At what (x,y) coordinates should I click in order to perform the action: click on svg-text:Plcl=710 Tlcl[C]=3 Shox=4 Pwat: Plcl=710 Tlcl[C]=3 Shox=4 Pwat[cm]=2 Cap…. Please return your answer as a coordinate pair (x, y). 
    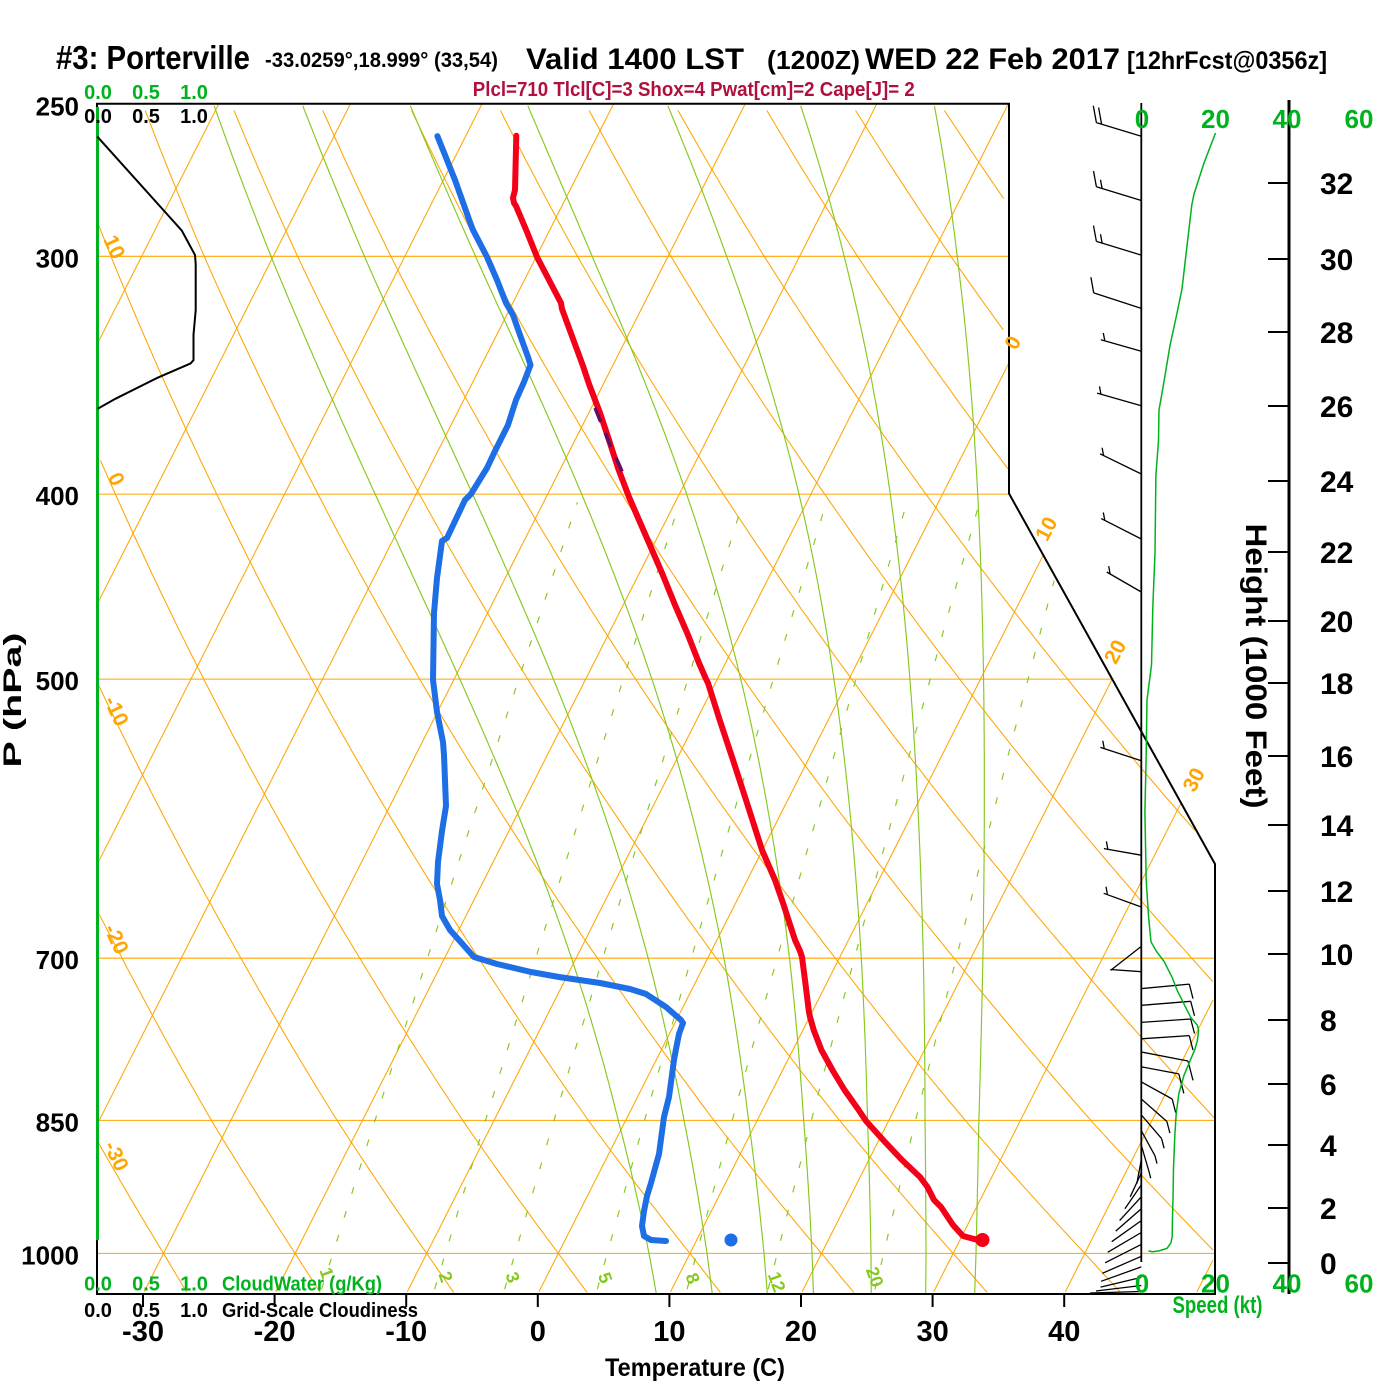
    Looking at the image, I should click on (694, 90).